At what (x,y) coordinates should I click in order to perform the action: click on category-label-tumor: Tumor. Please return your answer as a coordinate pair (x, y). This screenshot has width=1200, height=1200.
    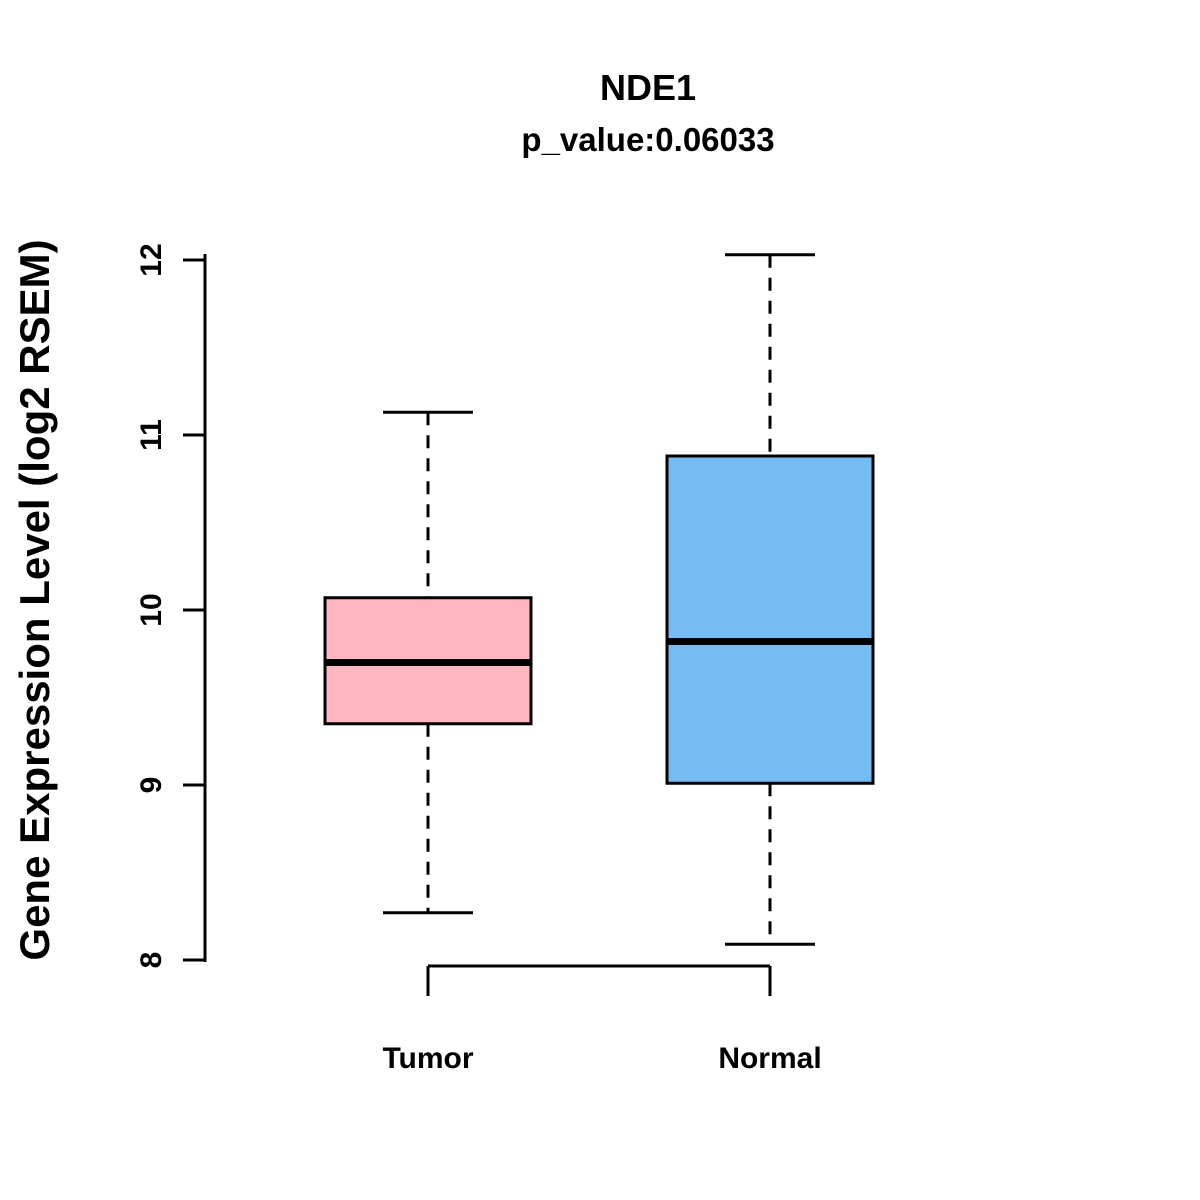
    Looking at the image, I should click on (428, 1058).